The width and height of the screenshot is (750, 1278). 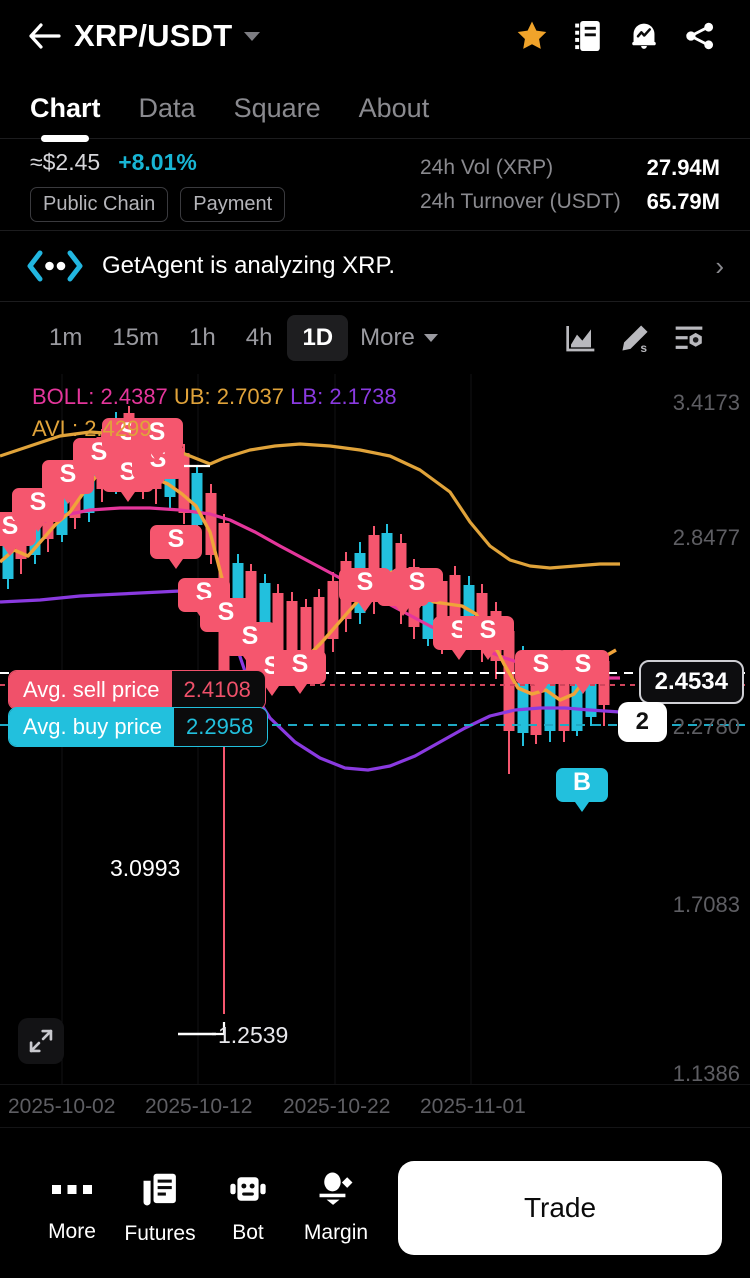 What do you see at coordinates (336, 1232) in the screenshot?
I see `bottom-nav-margin-label: Margin` at bounding box center [336, 1232].